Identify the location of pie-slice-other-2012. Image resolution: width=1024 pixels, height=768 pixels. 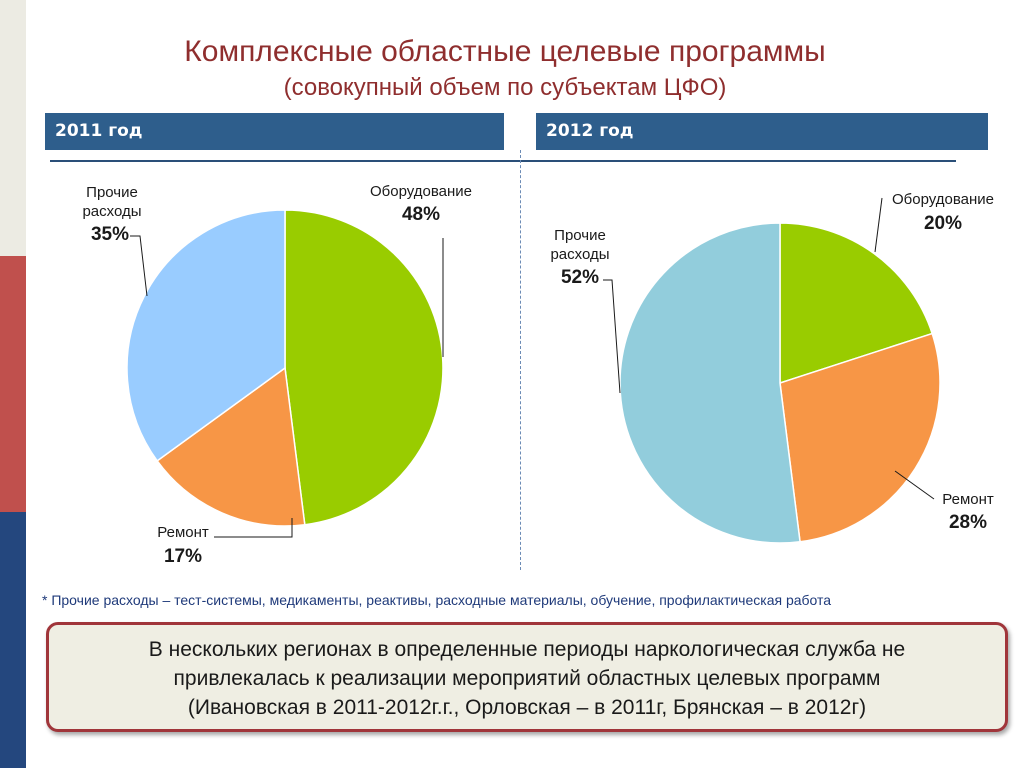
(710, 383).